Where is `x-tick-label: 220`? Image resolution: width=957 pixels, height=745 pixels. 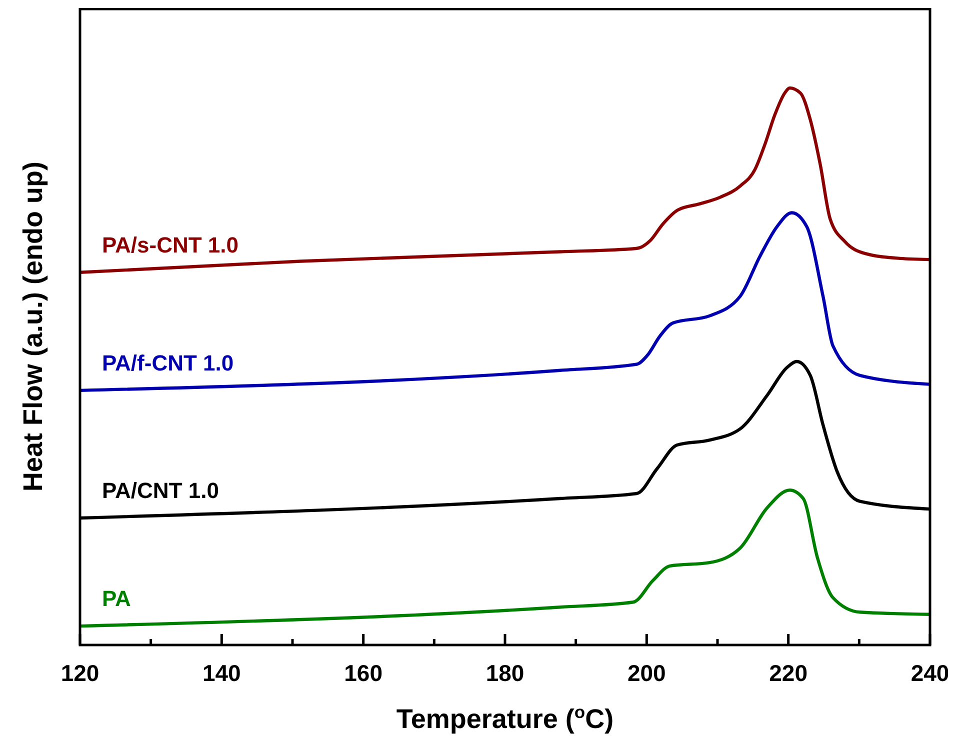 x-tick-label: 220 is located at coordinates (788, 673).